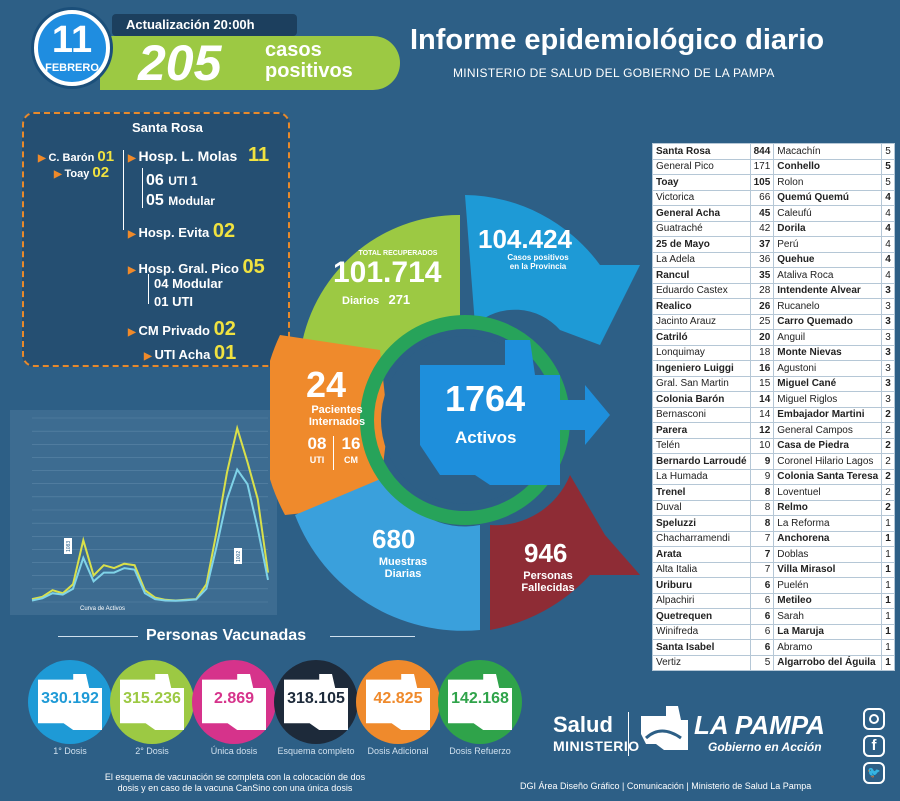 The image size is (900, 801). What do you see at coordinates (874, 746) in the screenshot?
I see `facebook-icon: f` at bounding box center [874, 746].